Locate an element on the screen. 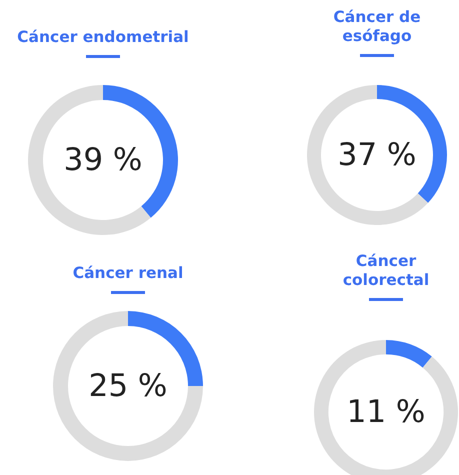 The image size is (459, 475). chart-title: Cáncer endometrial is located at coordinates (103, 37).